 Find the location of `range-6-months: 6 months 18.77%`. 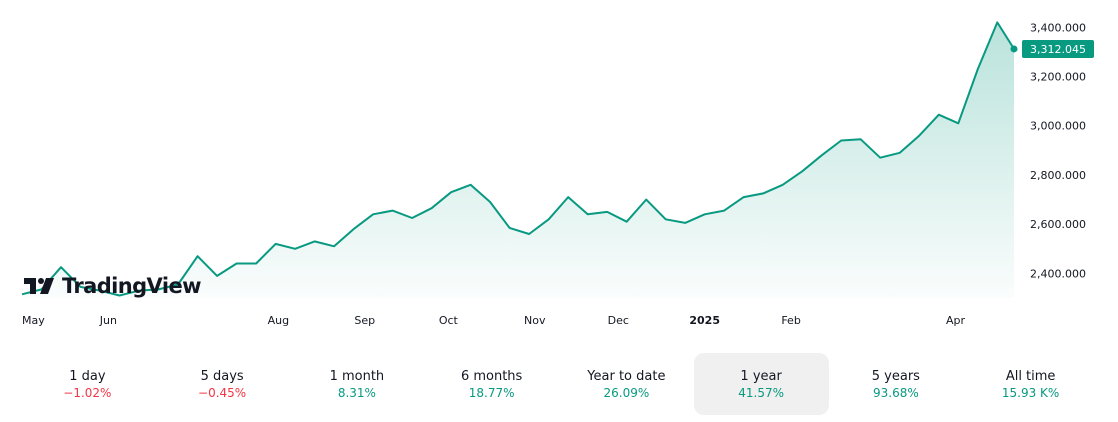

range-6-months: 6 months 18.77% is located at coordinates (491, 384).